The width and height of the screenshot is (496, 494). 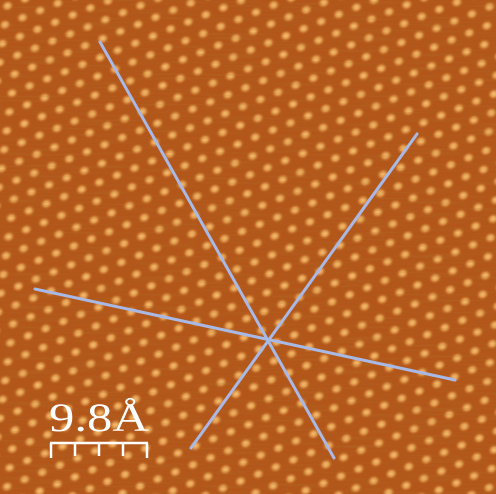 What do you see at coordinates (99, 449) in the screenshot?
I see `scale-bar` at bounding box center [99, 449].